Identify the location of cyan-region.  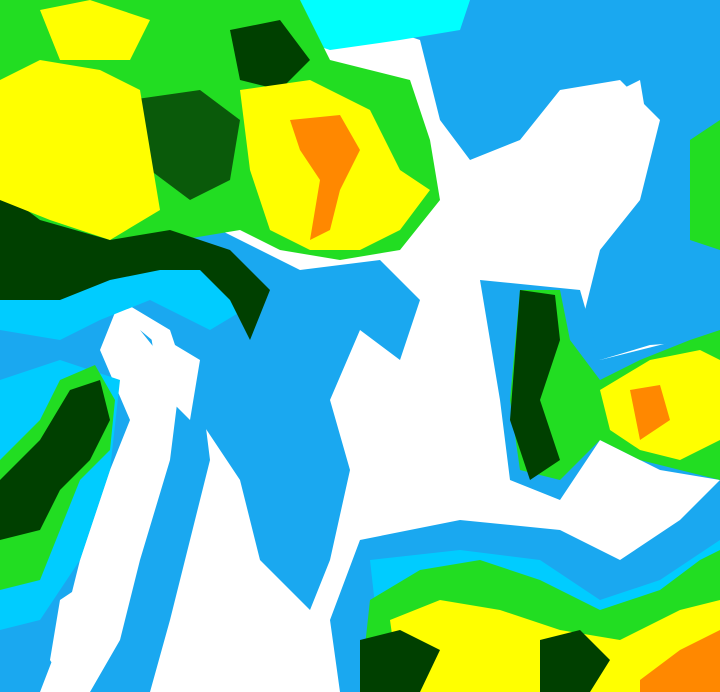
(375, 25).